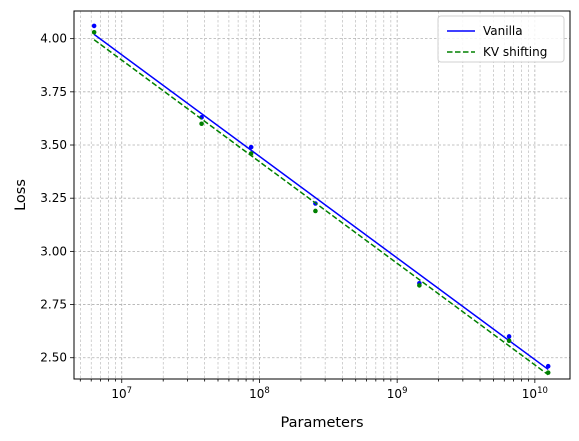  Describe the element at coordinates (259, 393) in the screenshot. I see `x-tick-label: 10⁸` at that location.